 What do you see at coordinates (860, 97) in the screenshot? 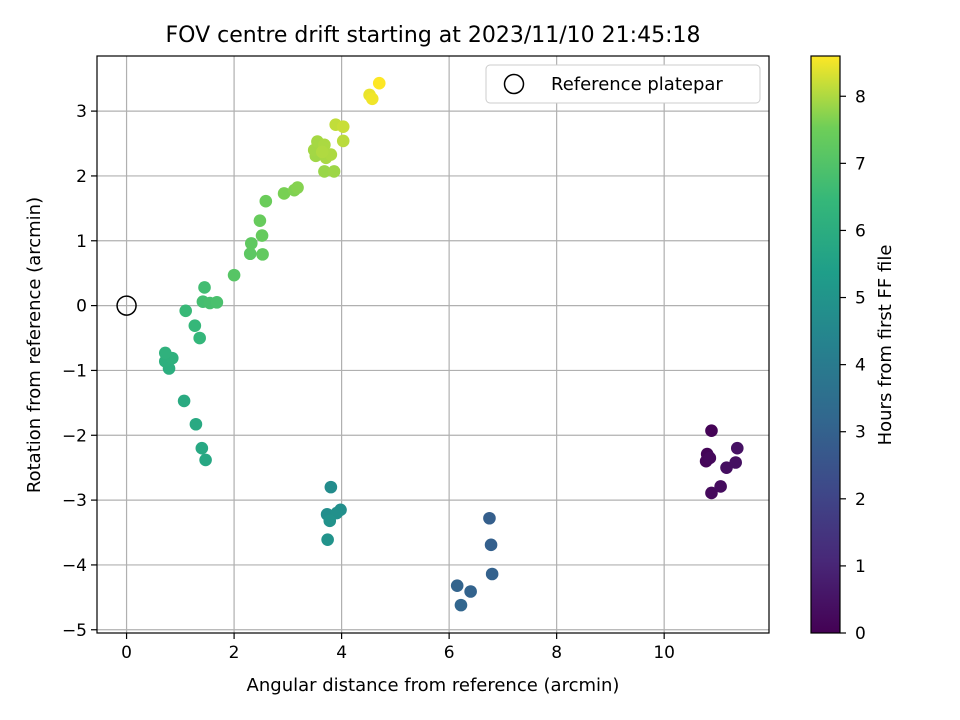
I see `colorbar-tick-label: 8` at bounding box center [860, 97].